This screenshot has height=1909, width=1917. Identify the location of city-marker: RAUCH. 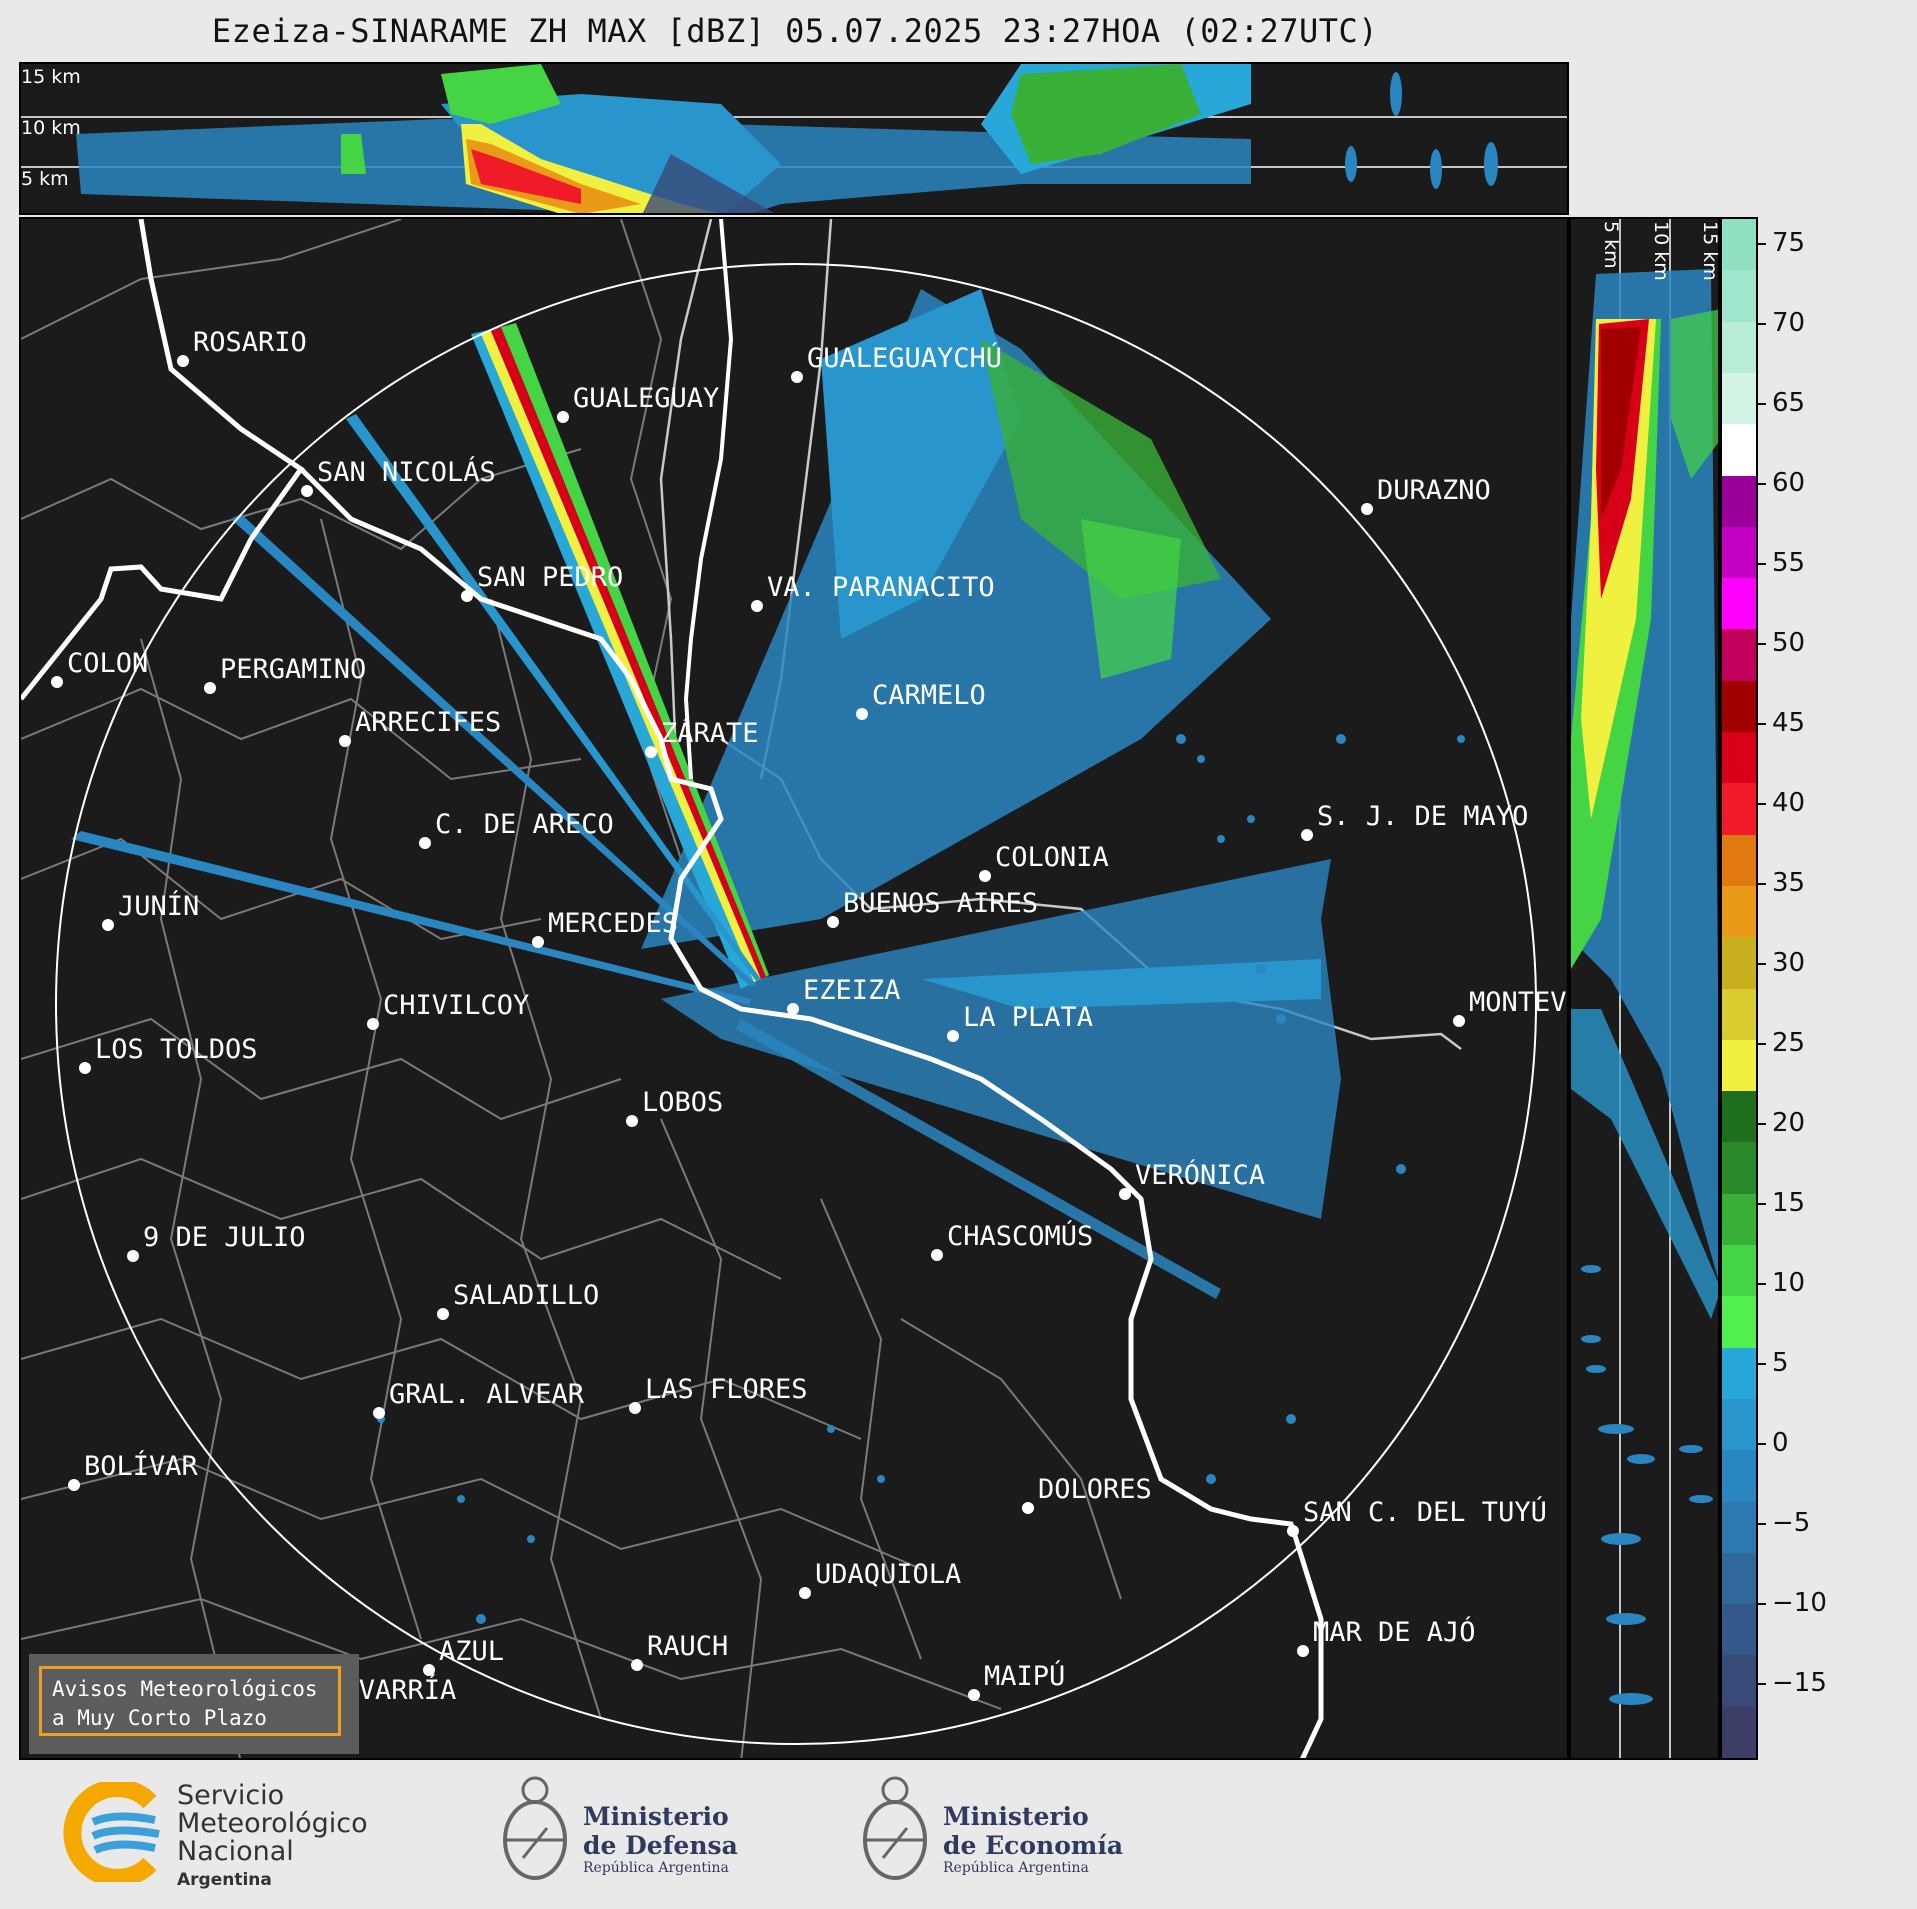
(679, 1651).